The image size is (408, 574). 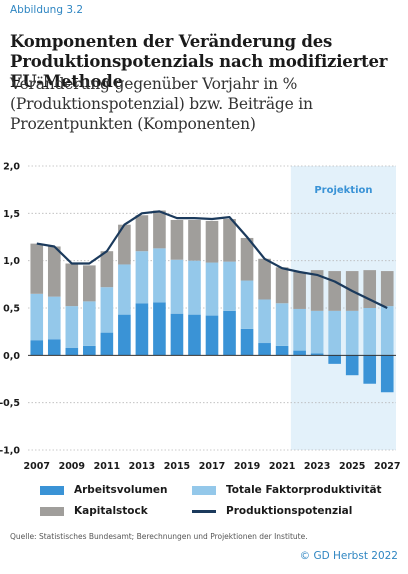 What do you see at coordinates (204, 511) in the screenshot?
I see `legend-line-swatch` at bounding box center [204, 511].